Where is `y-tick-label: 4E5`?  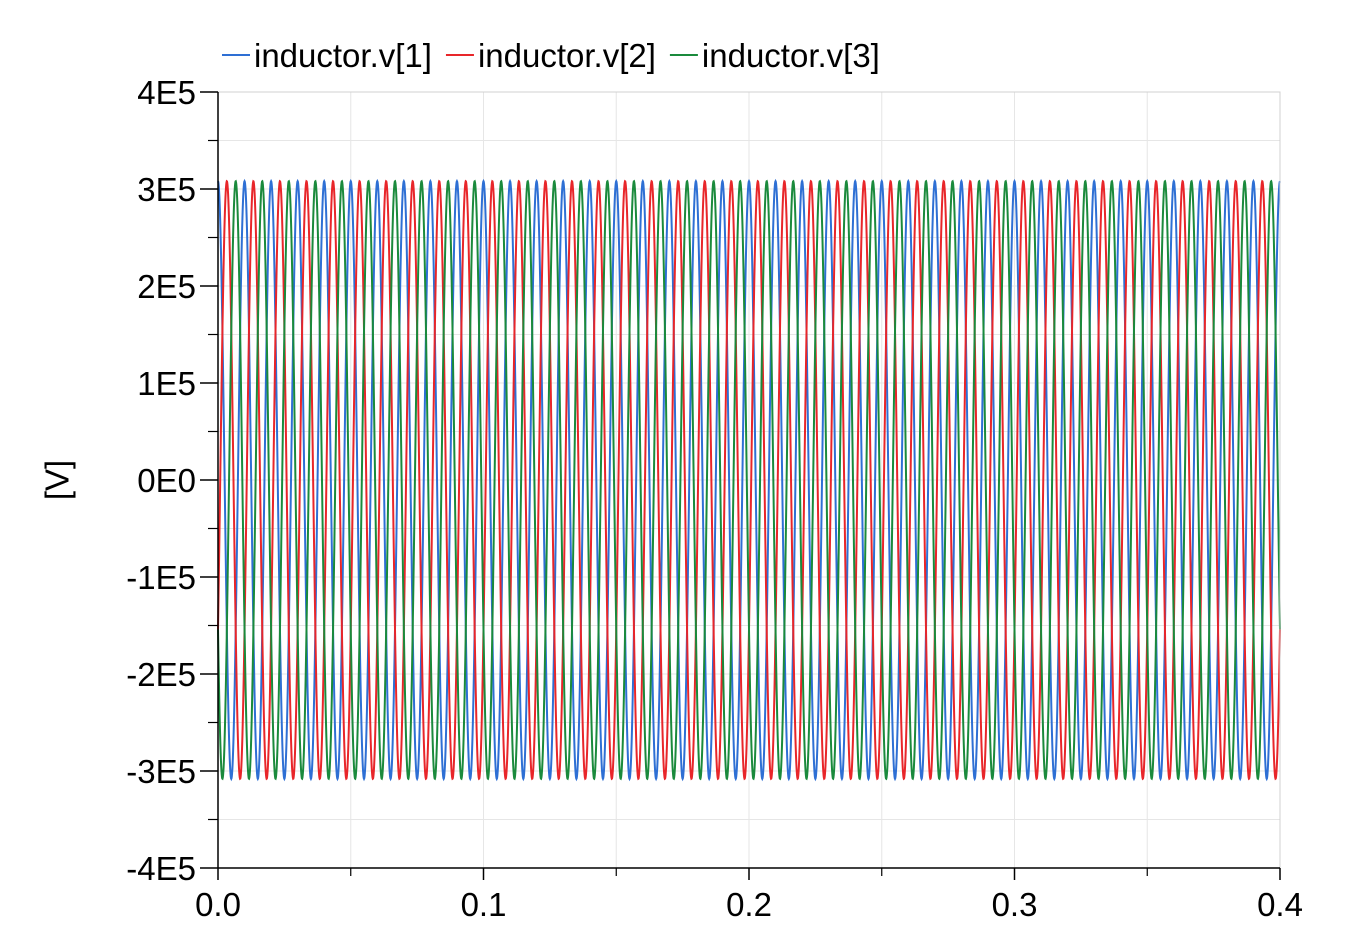 y-tick-label: 4E5 is located at coordinates (166, 92).